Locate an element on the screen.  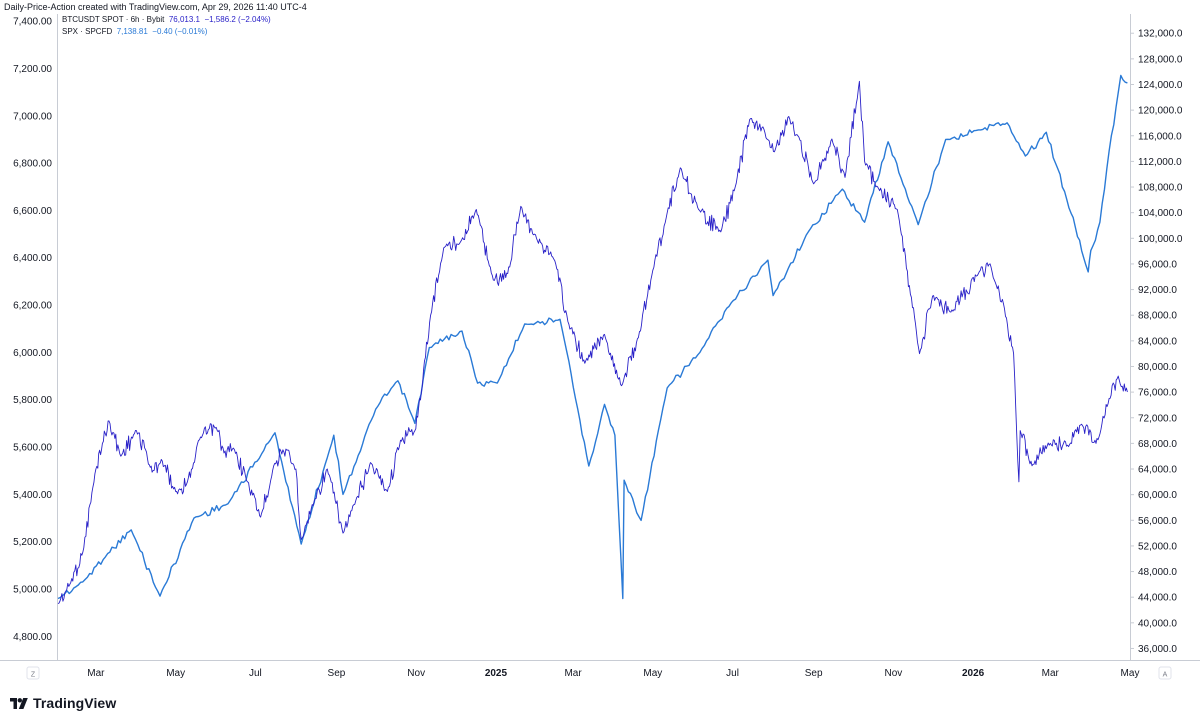
right-tick-label: 96,000.0 is located at coordinates (1157, 264).